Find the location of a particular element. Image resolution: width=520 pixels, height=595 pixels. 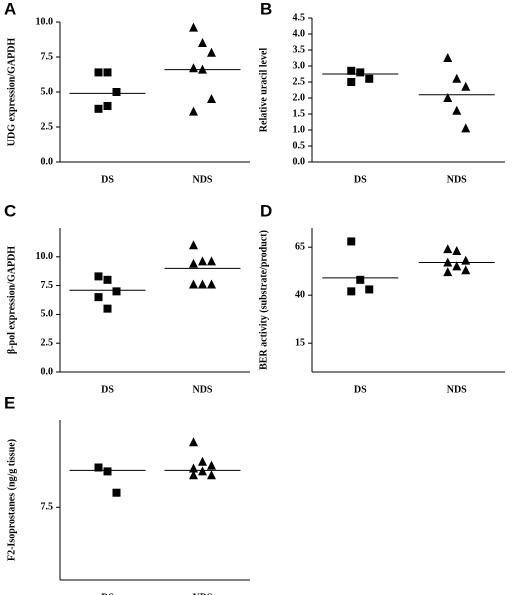

y-tick-label: 15 is located at coordinates (300, 342).